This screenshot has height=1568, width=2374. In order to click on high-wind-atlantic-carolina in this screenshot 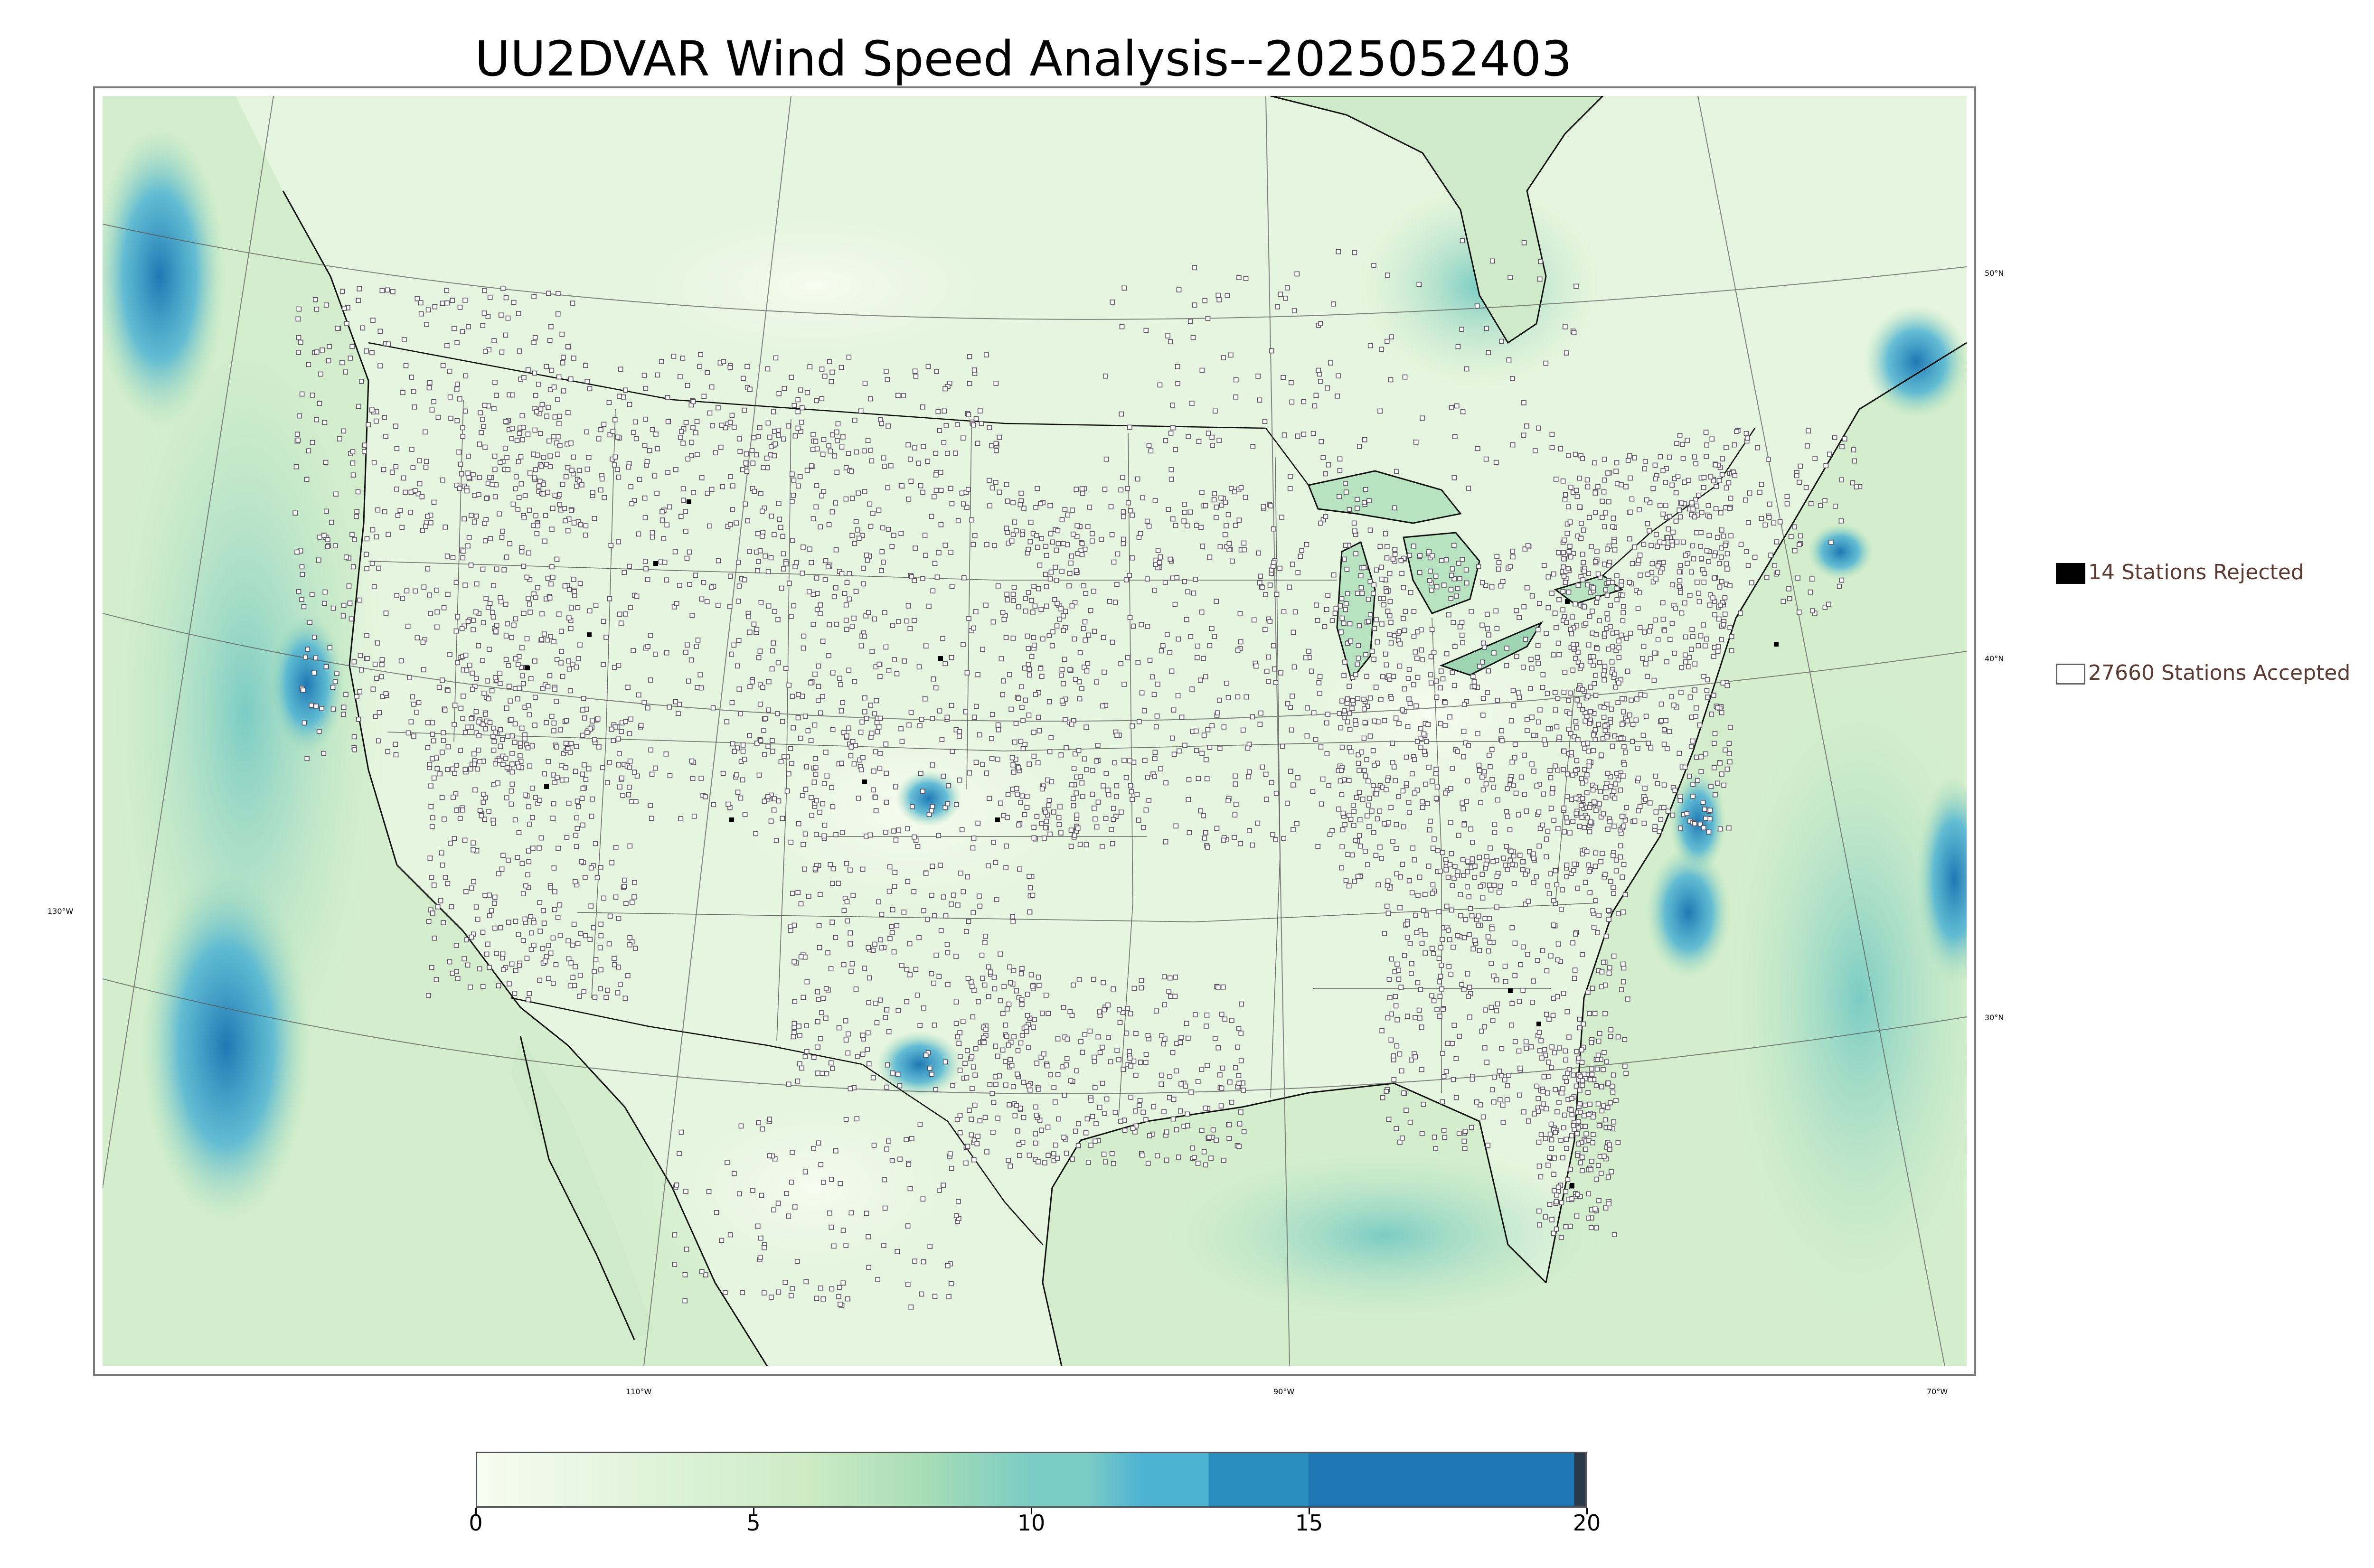, I will do `click(1688, 913)`.